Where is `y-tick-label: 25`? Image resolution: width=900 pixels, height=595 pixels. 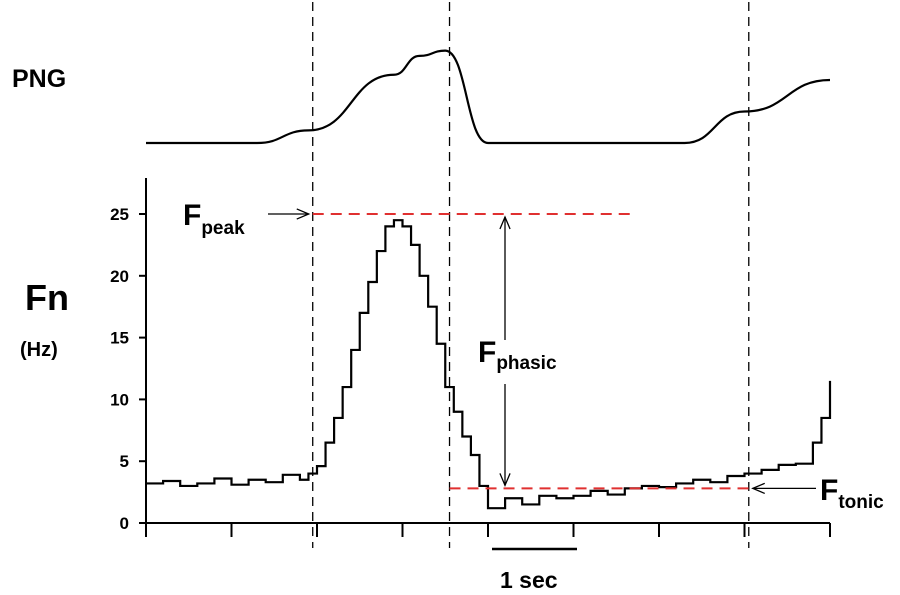 y-tick-label: 25 is located at coordinates (119, 214).